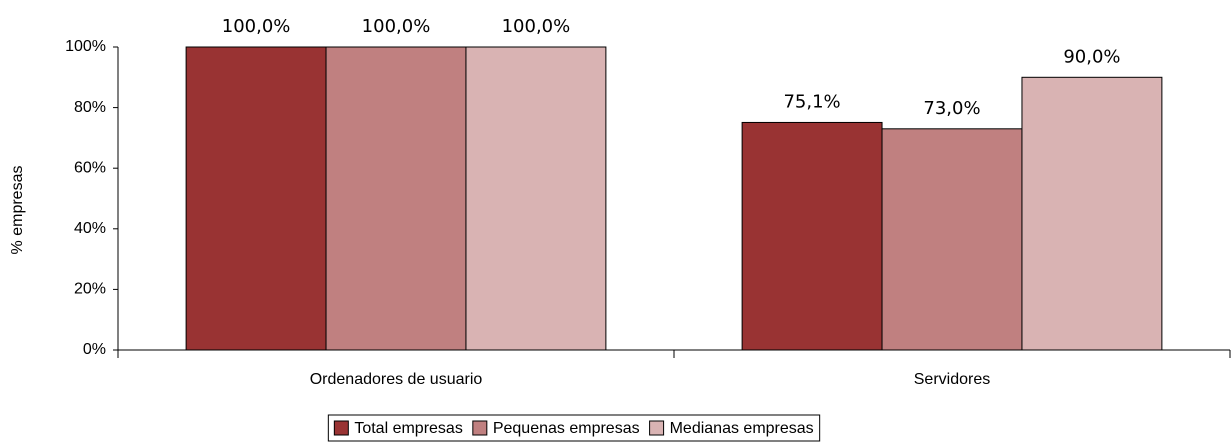  What do you see at coordinates (17, 210) in the screenshot?
I see `y-axis-label: % empresas` at bounding box center [17, 210].